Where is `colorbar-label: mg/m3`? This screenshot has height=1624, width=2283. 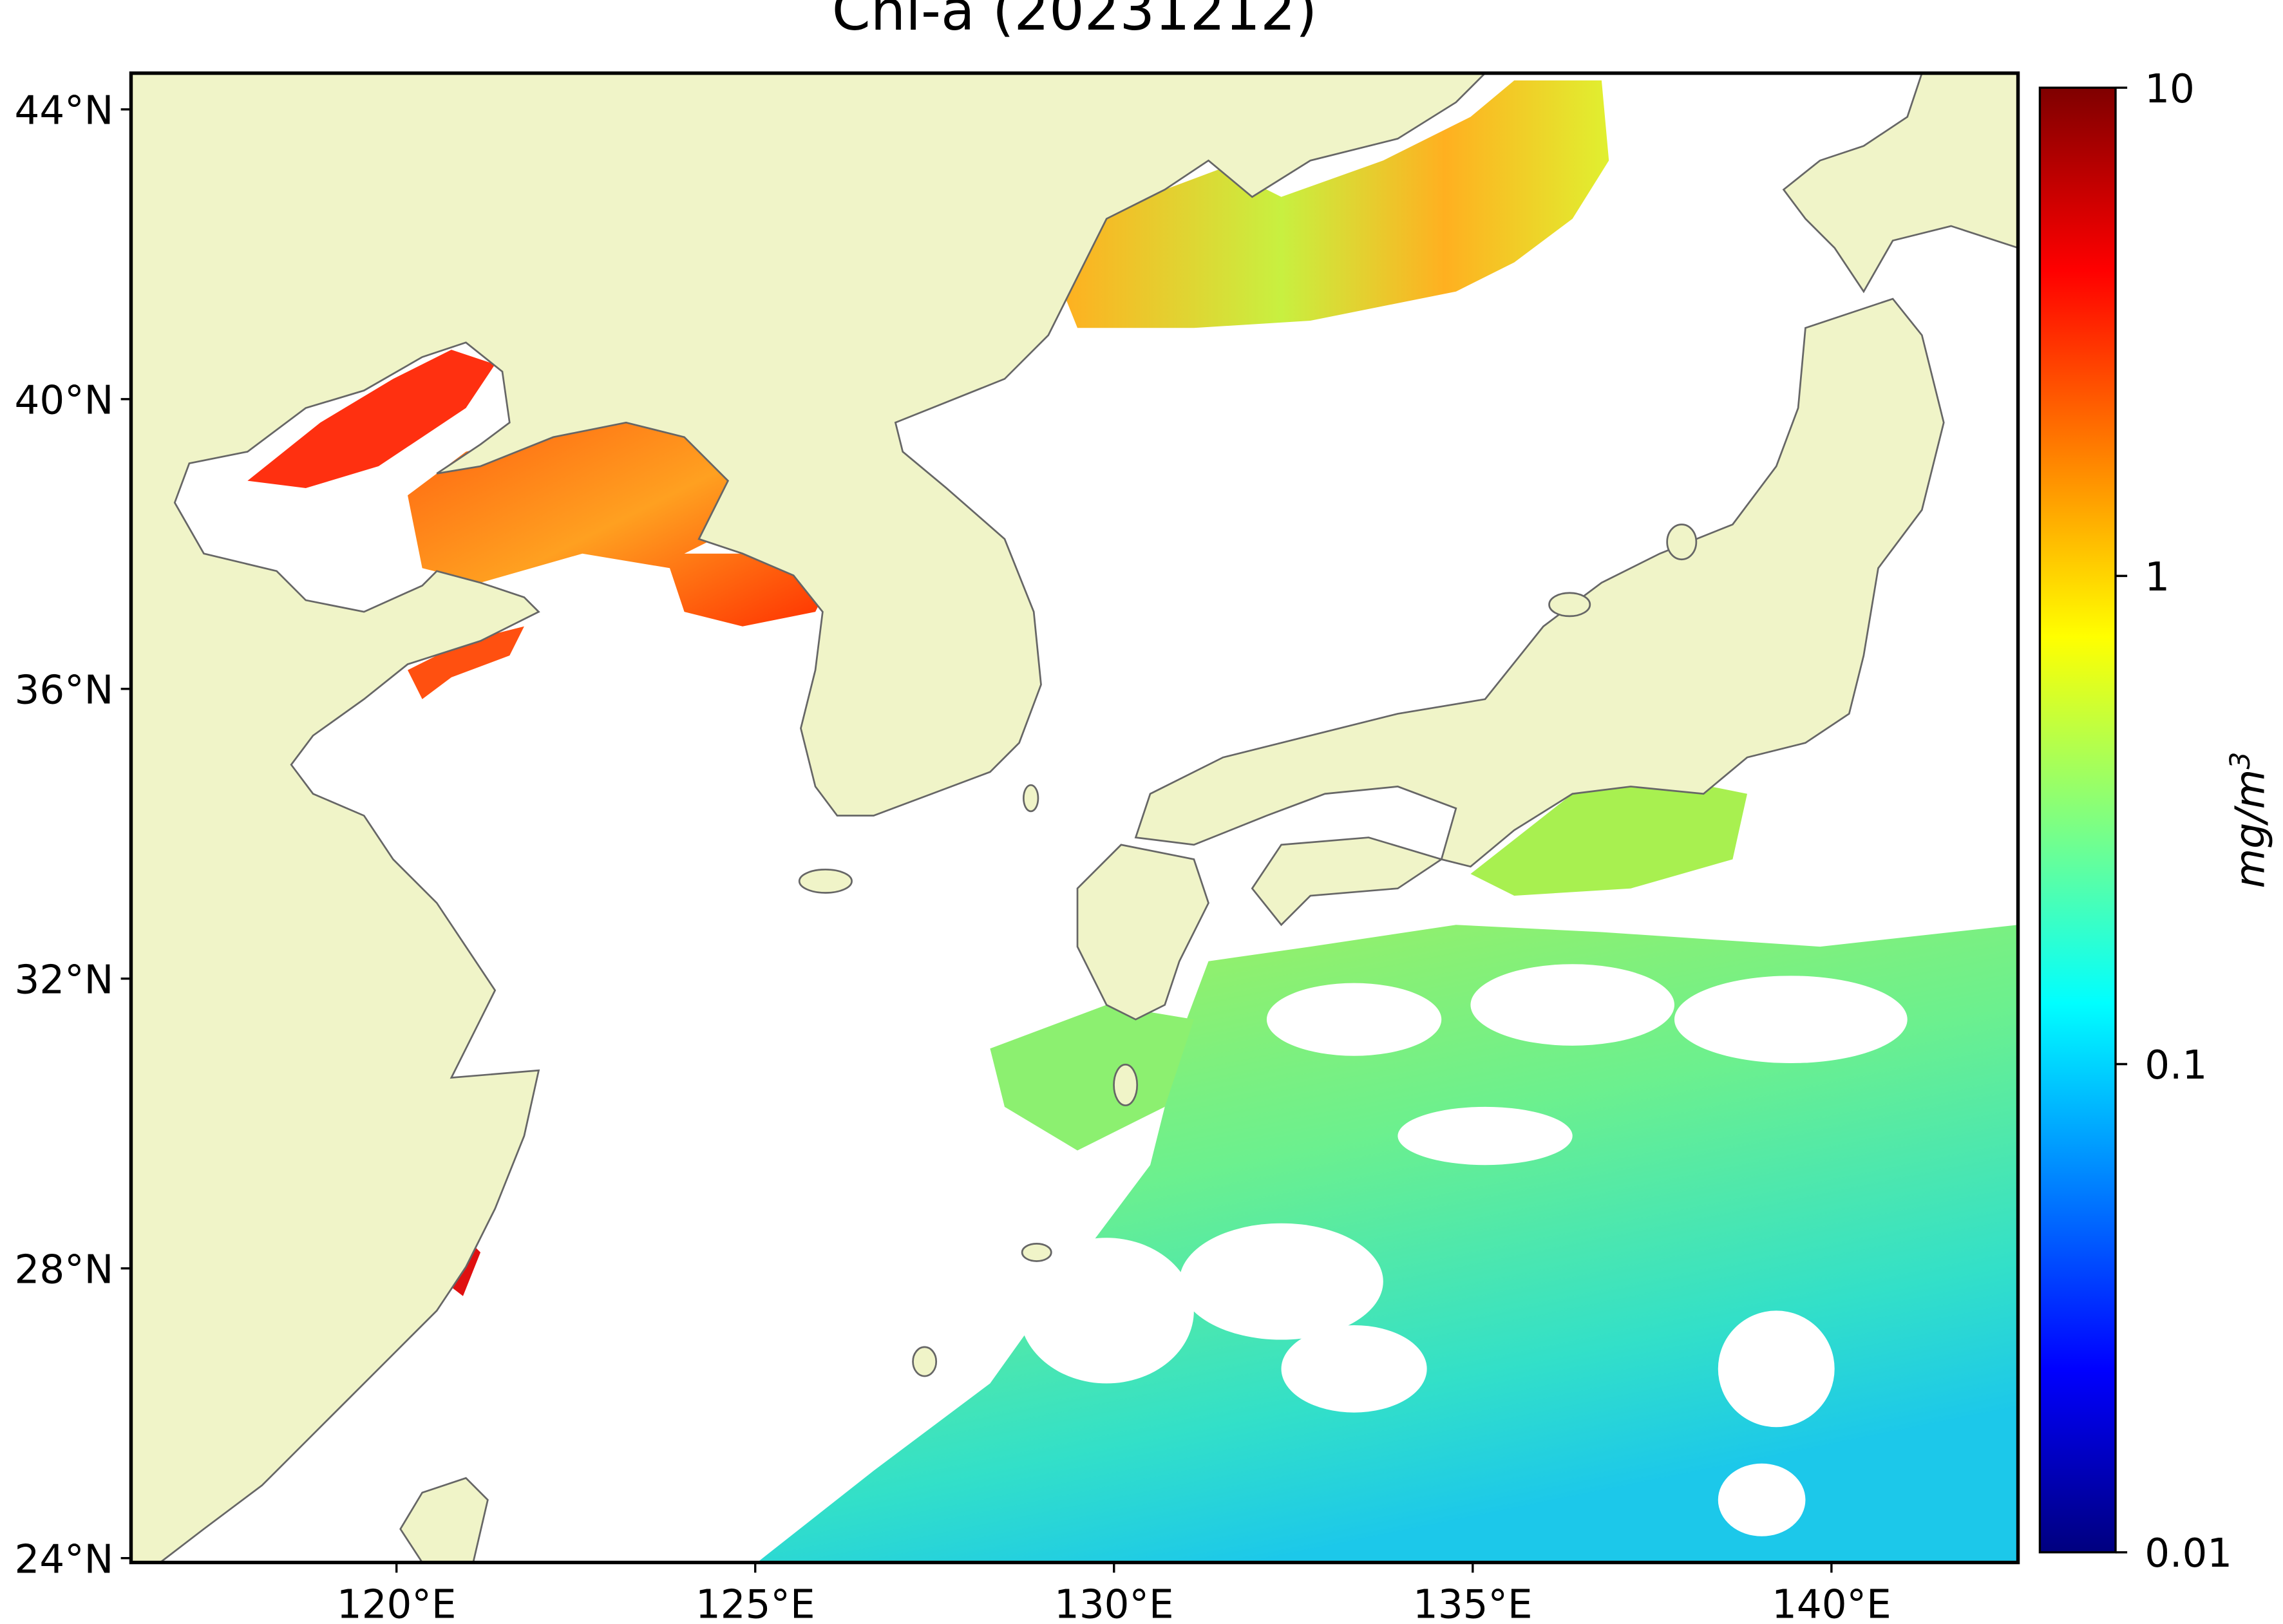
colorbar-label: mg/m3 is located at coordinates (2249, 820).